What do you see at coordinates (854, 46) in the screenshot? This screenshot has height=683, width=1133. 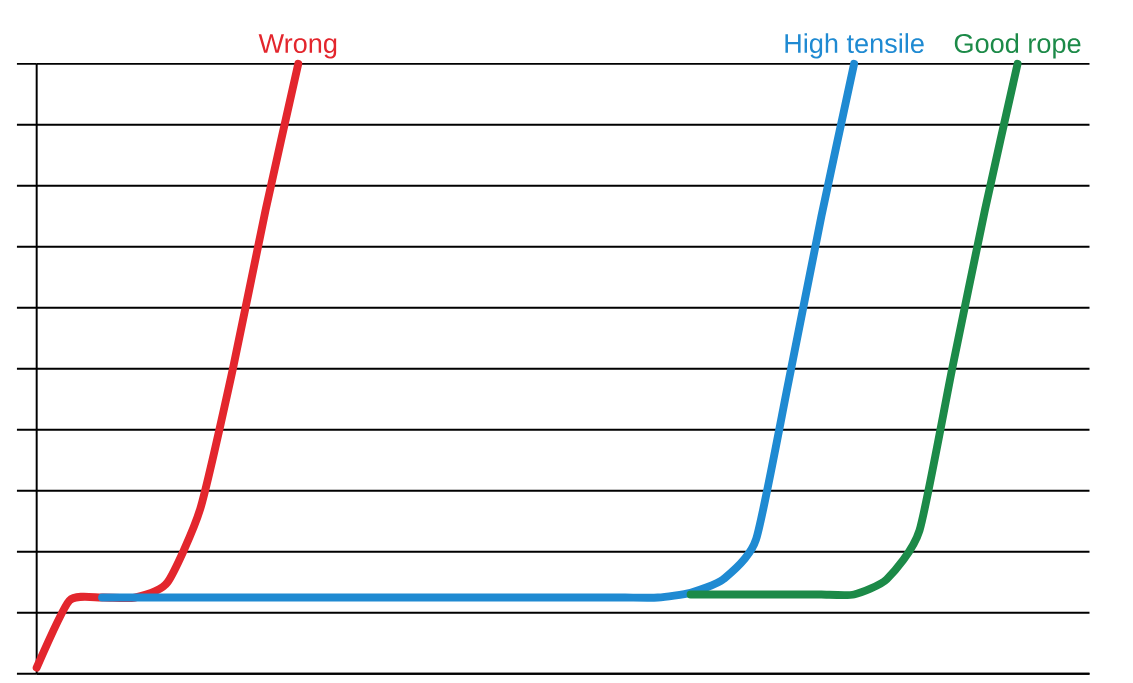 I see `series-label: High tensile` at bounding box center [854, 46].